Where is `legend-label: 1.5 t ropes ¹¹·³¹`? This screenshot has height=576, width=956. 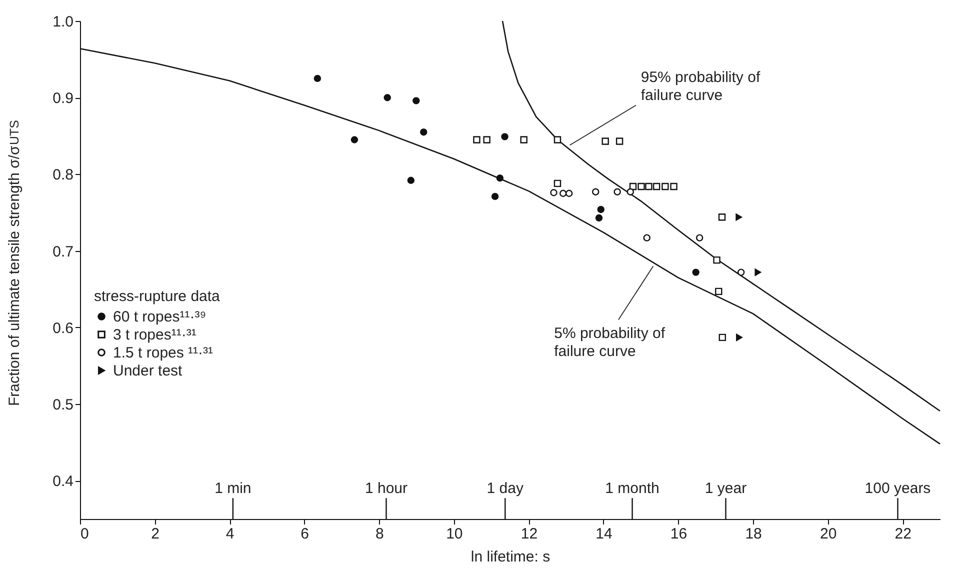
legend-label: 1.5 t ropes ¹¹·³¹ is located at coordinates (163, 353).